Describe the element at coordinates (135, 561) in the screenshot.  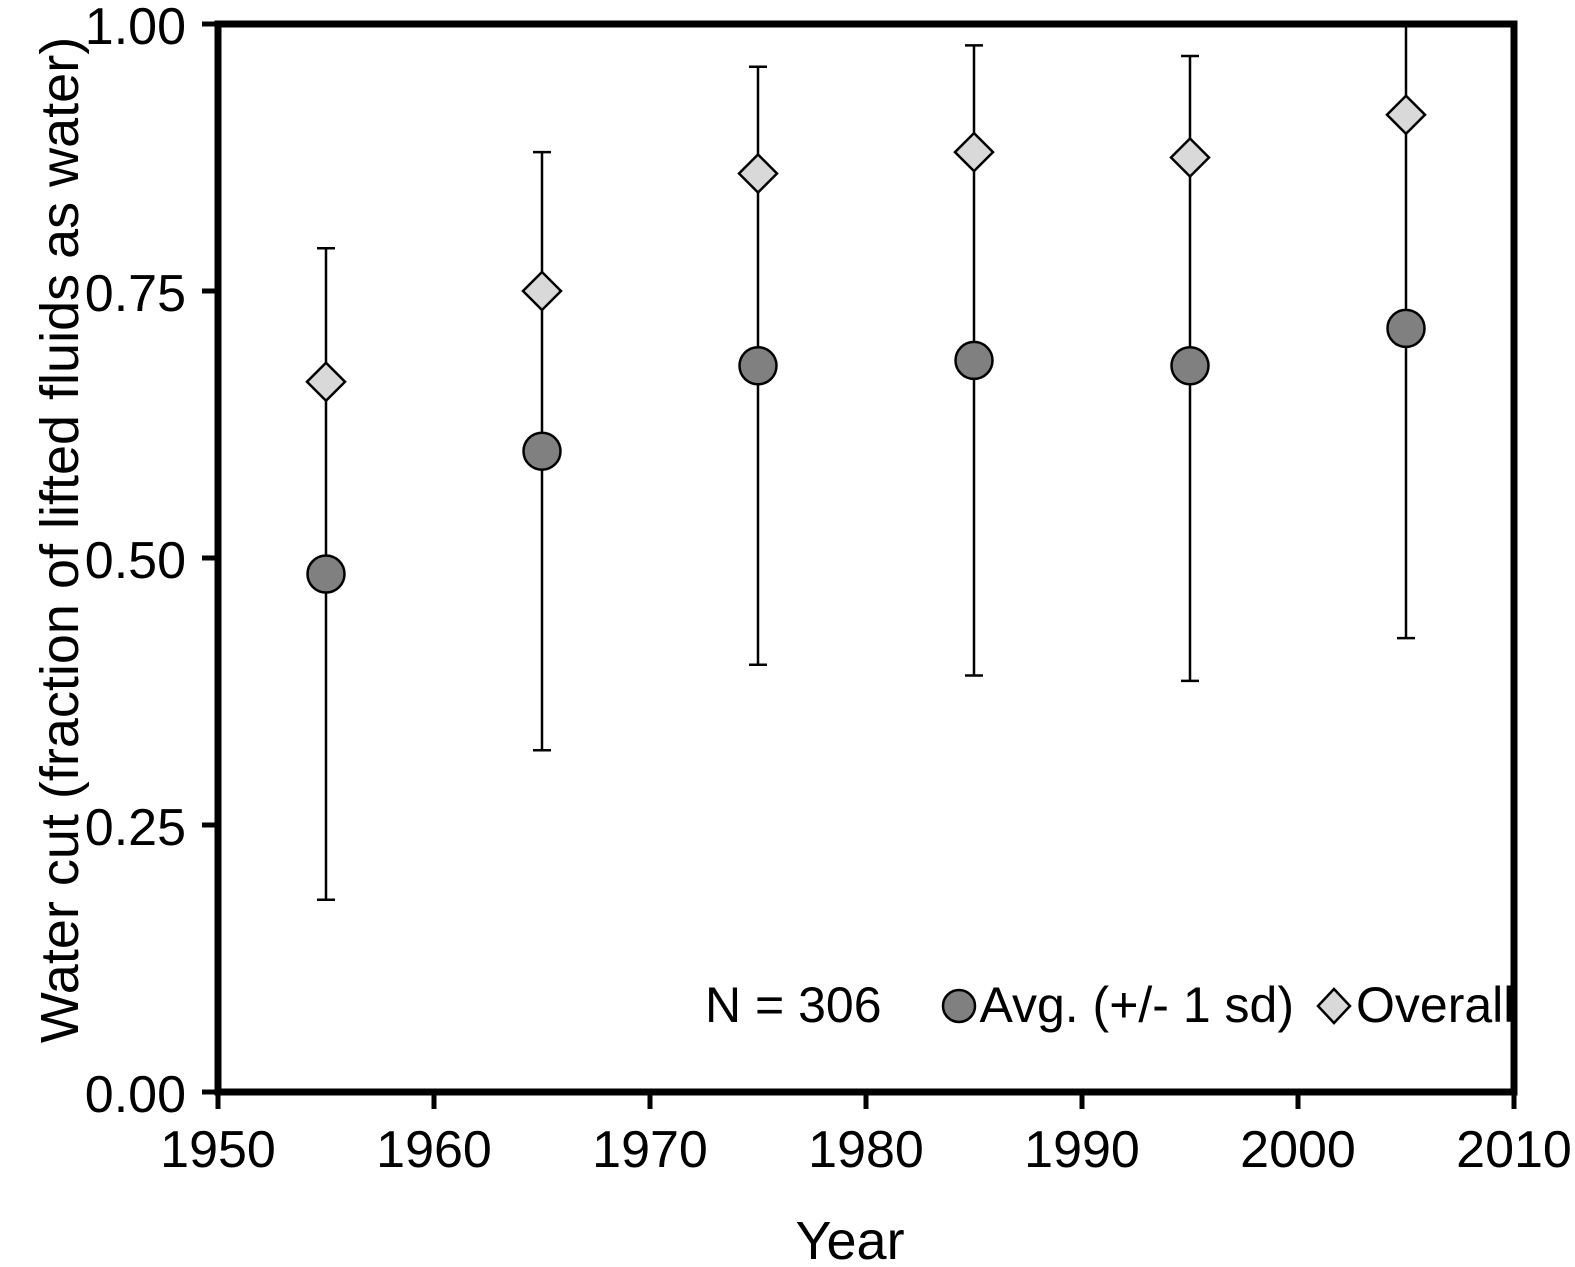
I see `y-tick-label: 0.50` at that location.